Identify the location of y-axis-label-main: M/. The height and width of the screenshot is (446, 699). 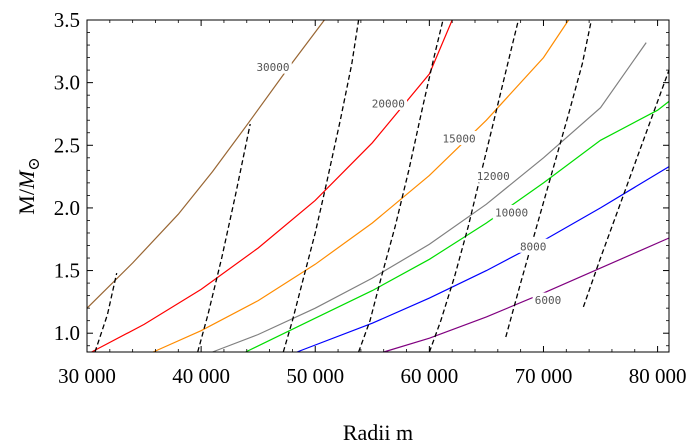
(26, 201).